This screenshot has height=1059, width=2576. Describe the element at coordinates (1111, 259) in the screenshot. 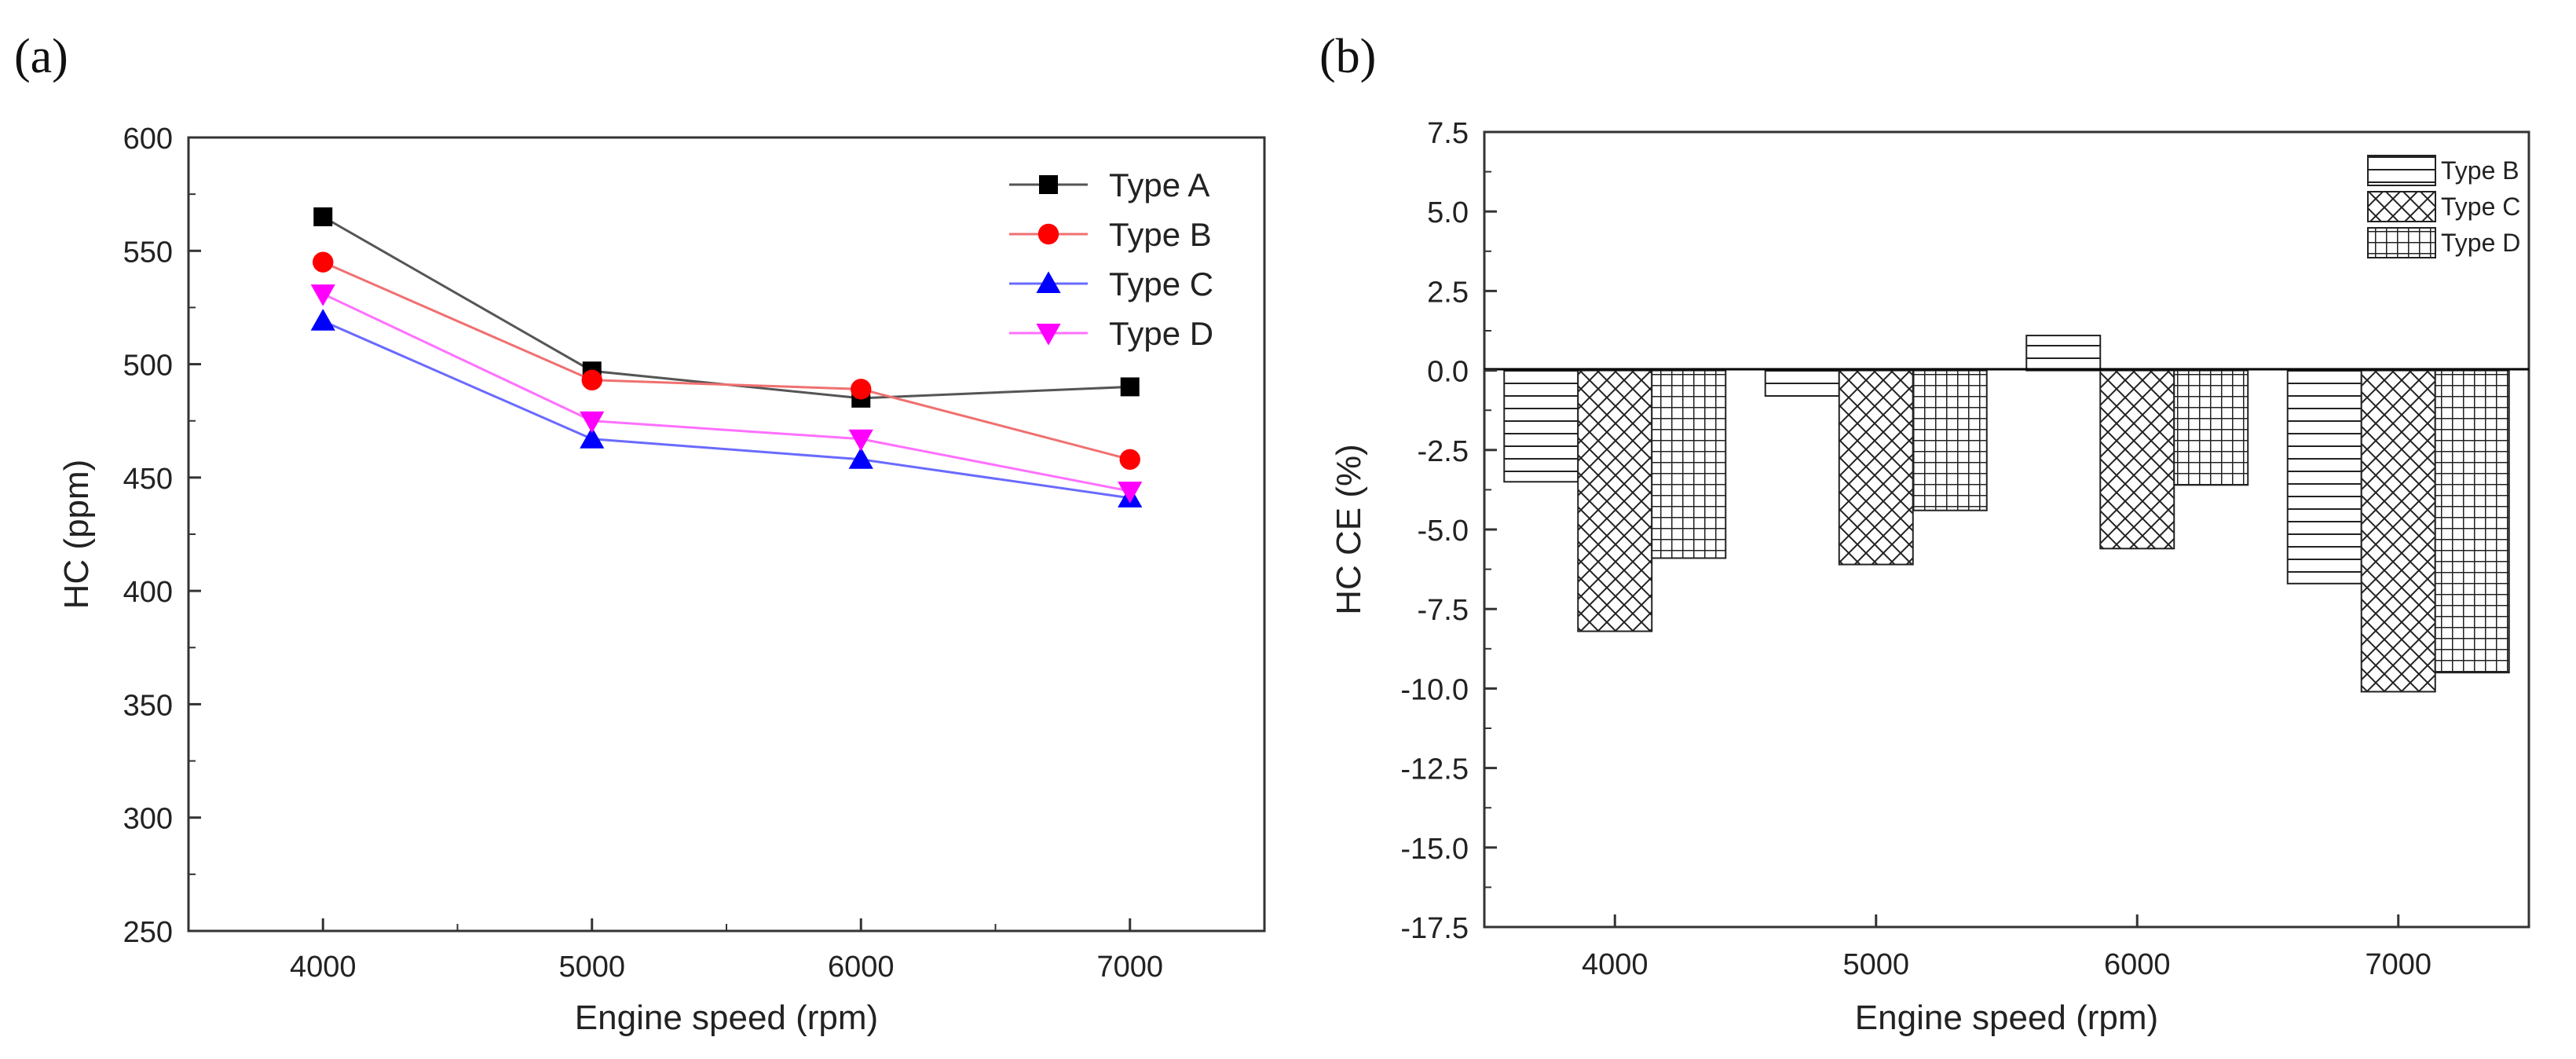

I see `legend-a: Type A Type B Type C Type D` at that location.